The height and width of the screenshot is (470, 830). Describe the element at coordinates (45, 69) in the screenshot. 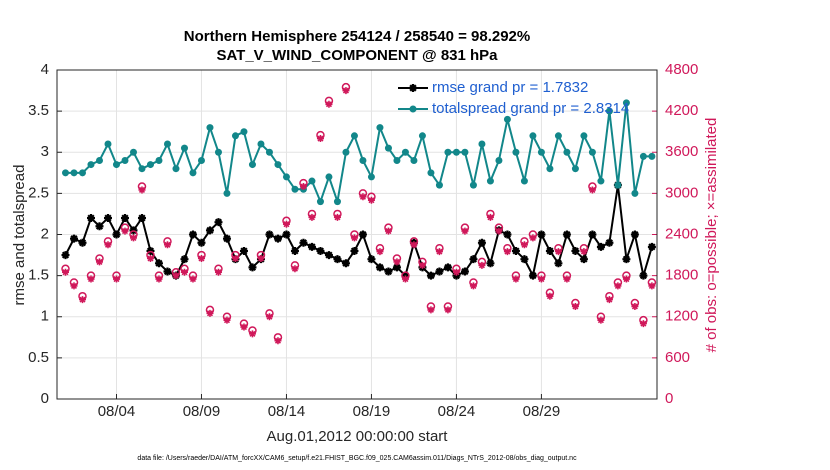

I see `y-tick-label: 4` at that location.